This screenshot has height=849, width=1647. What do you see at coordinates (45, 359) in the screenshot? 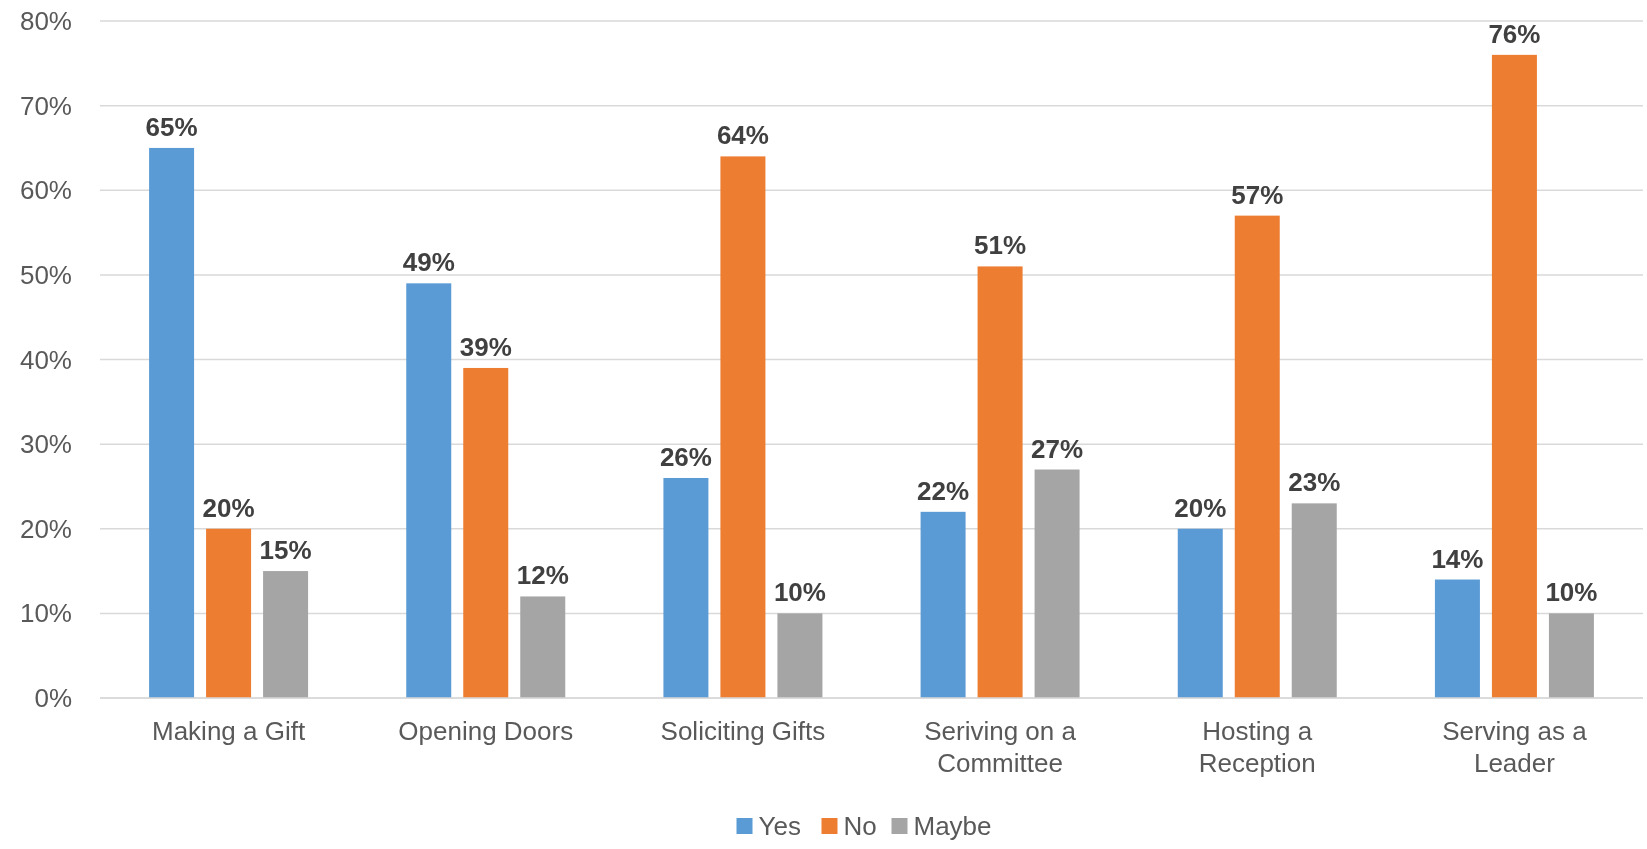
I see `y-tick-label: 40%` at bounding box center [45, 359].